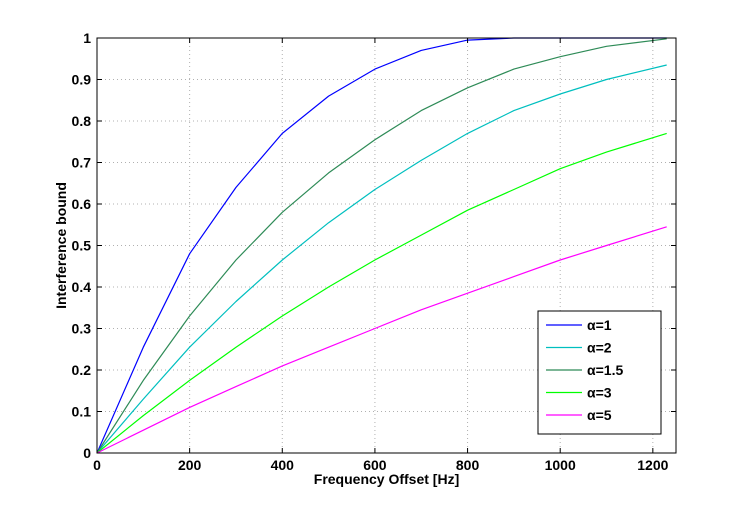 Image resolution: width=747 pixels, height=514 pixels. Describe the element at coordinates (82, 204) in the screenshot. I see `y-tick-label: 0.6` at that location.